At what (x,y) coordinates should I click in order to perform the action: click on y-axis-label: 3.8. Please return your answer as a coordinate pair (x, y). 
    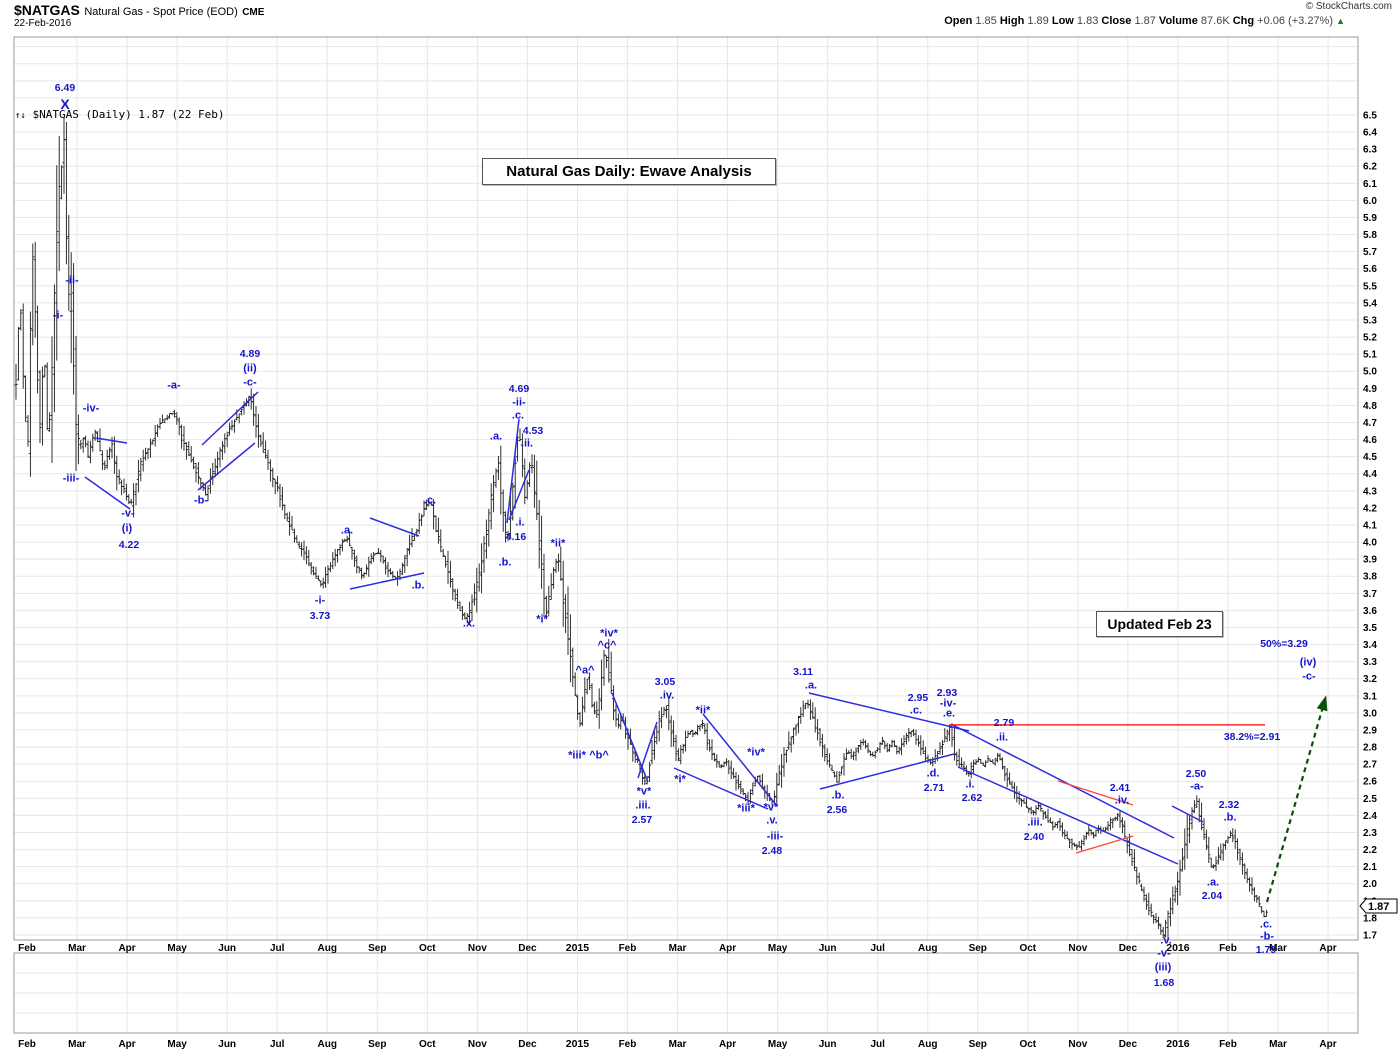
    Looking at the image, I should click on (1370, 577).